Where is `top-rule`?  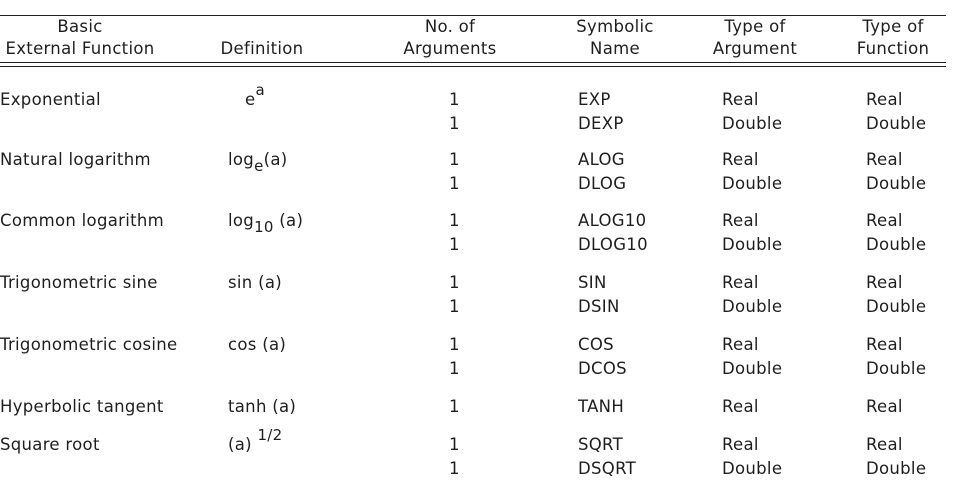
top-rule is located at coordinates (473, 15).